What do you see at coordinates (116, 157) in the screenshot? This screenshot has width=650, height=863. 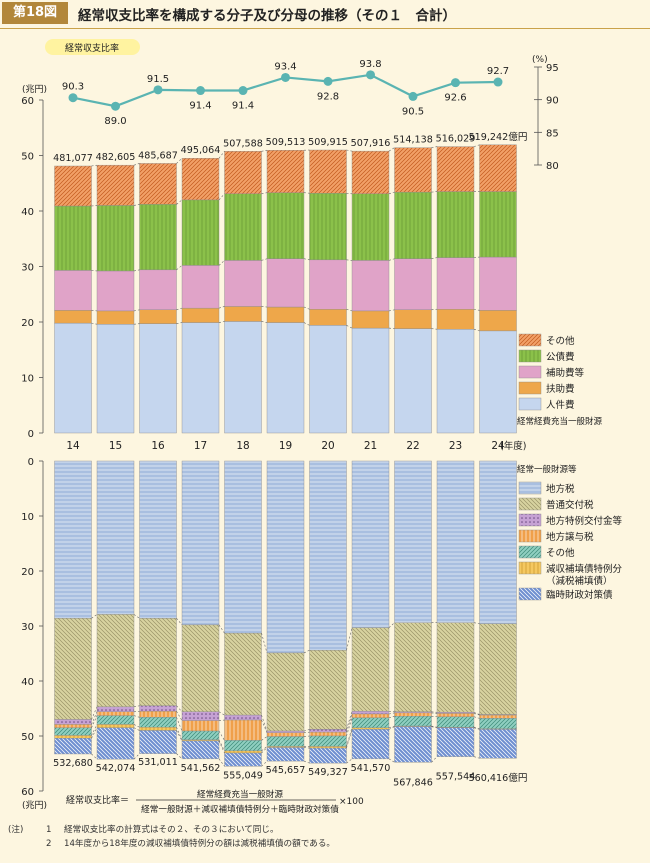 I see `numerator-total-label: 482,605` at bounding box center [116, 157].